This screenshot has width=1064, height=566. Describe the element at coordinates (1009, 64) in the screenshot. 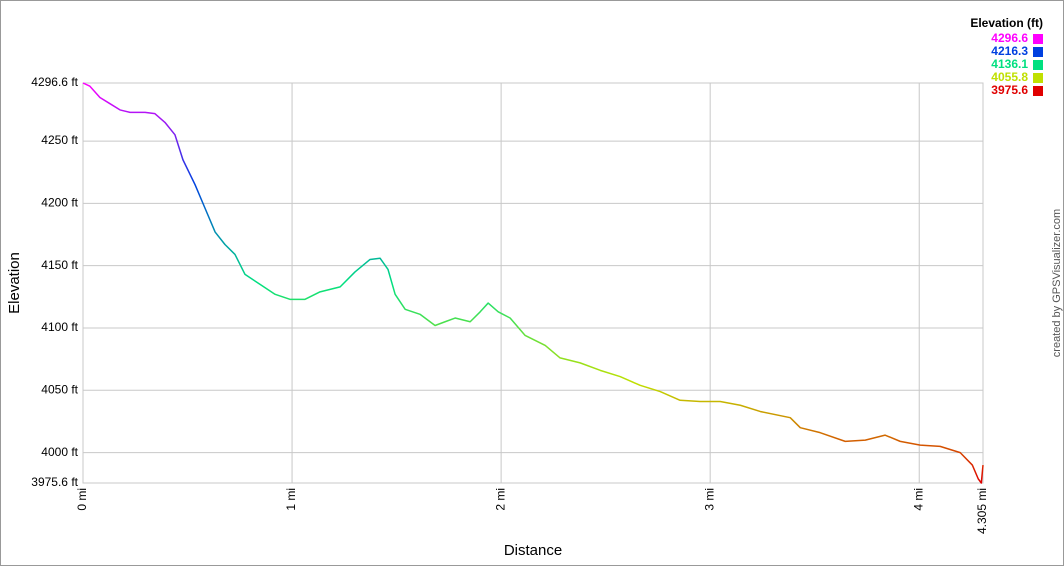

I see `legend-label: 4136.1` at that location.